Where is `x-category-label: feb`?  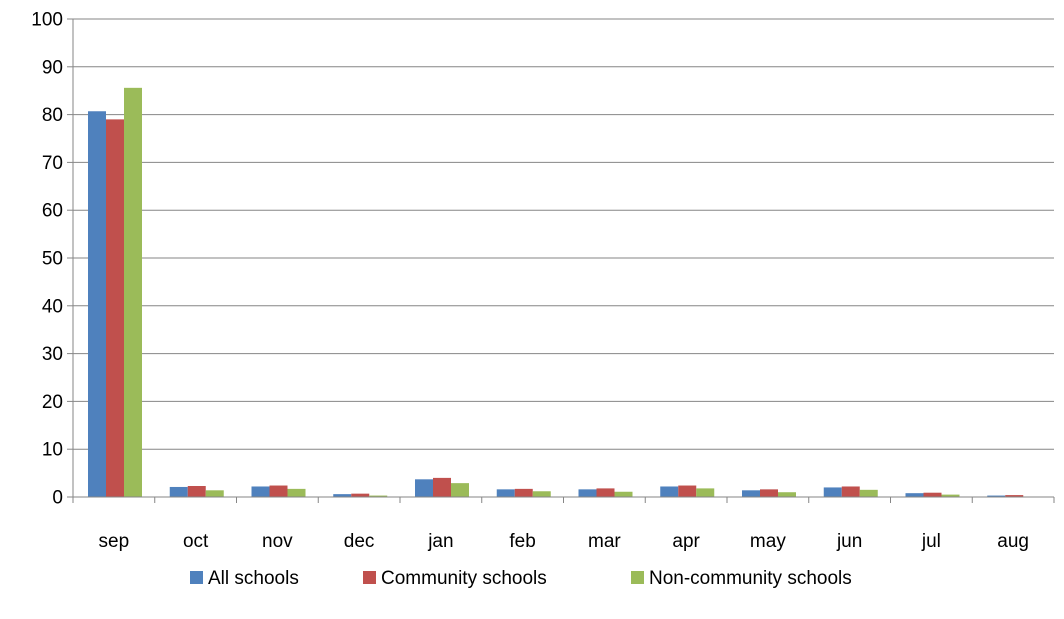
x-category-label: feb is located at coordinates (522, 541).